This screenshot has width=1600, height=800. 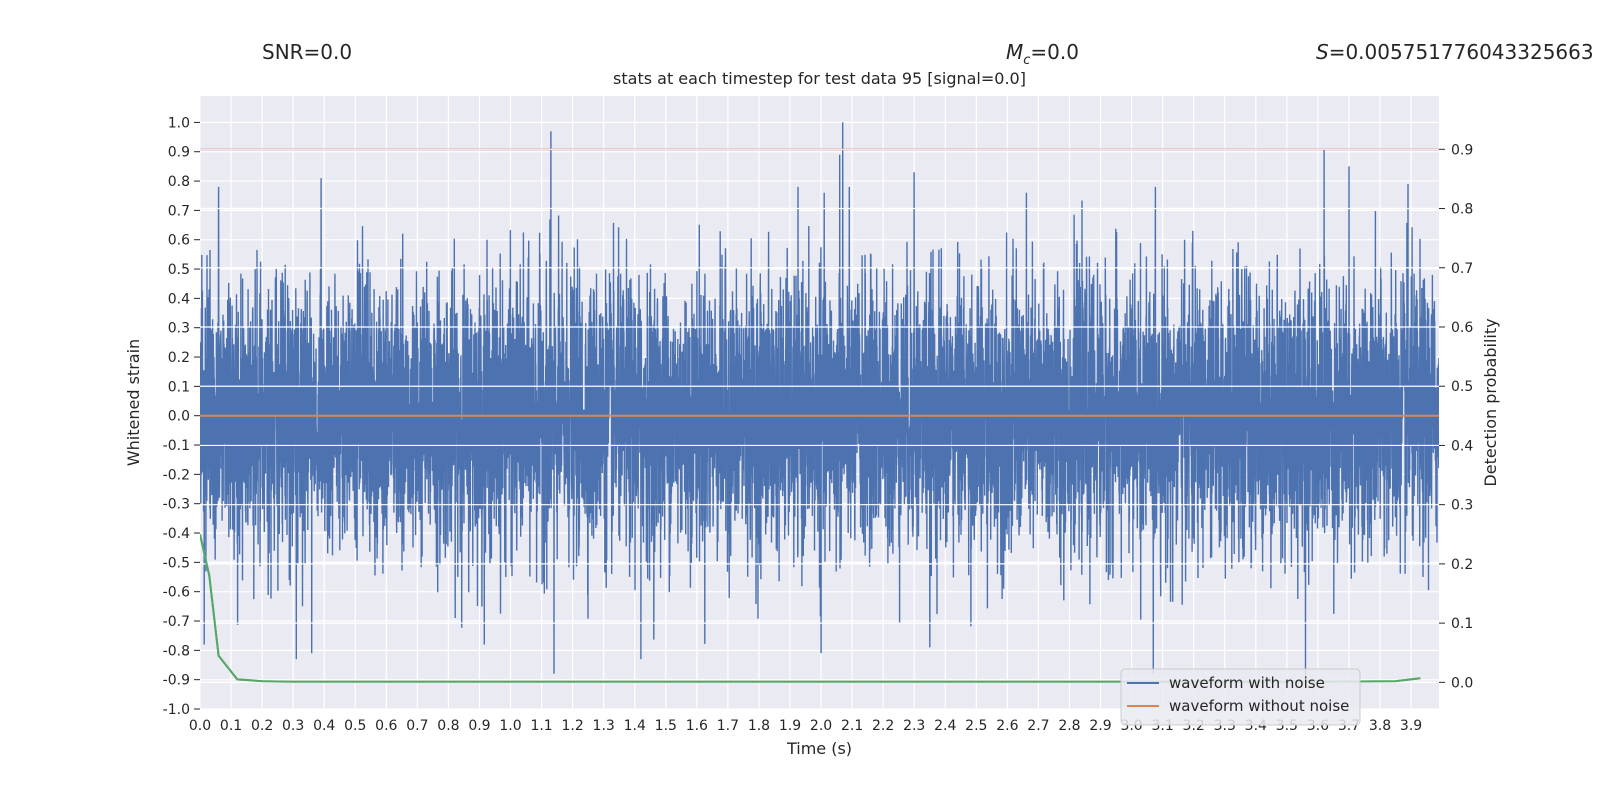 I want to click on y-tick-label: -0.6, so click(x=176, y=593).